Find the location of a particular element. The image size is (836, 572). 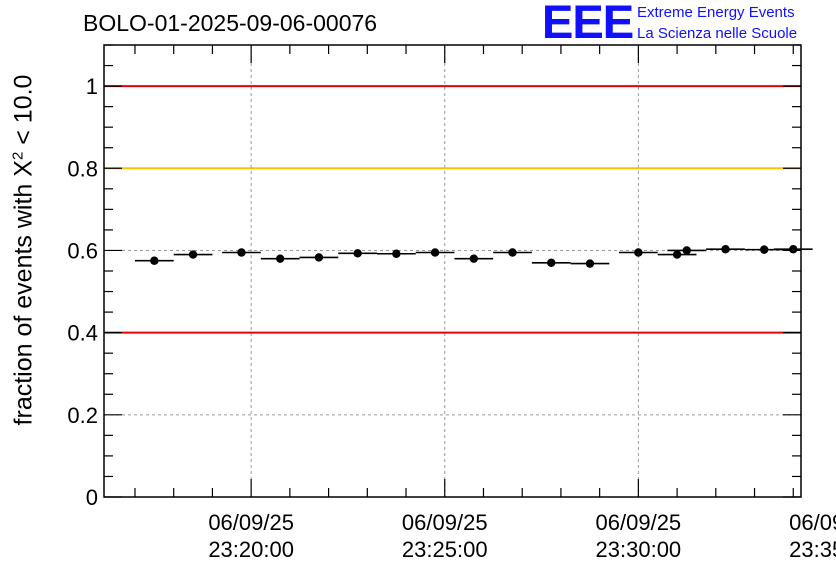

logo-line-1: Extreme Energy Events is located at coordinates (716, 12).